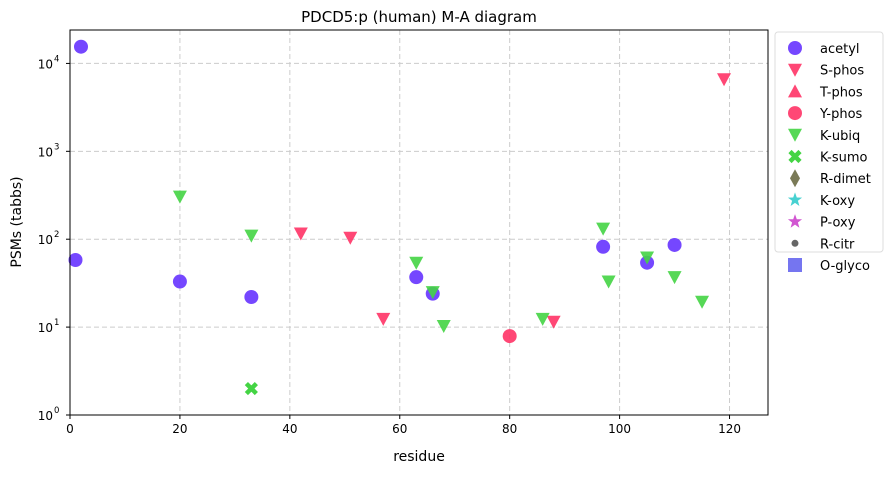 Image resolution: width=889 pixels, height=478 pixels. What do you see at coordinates (509, 336) in the screenshot?
I see `data-point-y-phos` at bounding box center [509, 336].